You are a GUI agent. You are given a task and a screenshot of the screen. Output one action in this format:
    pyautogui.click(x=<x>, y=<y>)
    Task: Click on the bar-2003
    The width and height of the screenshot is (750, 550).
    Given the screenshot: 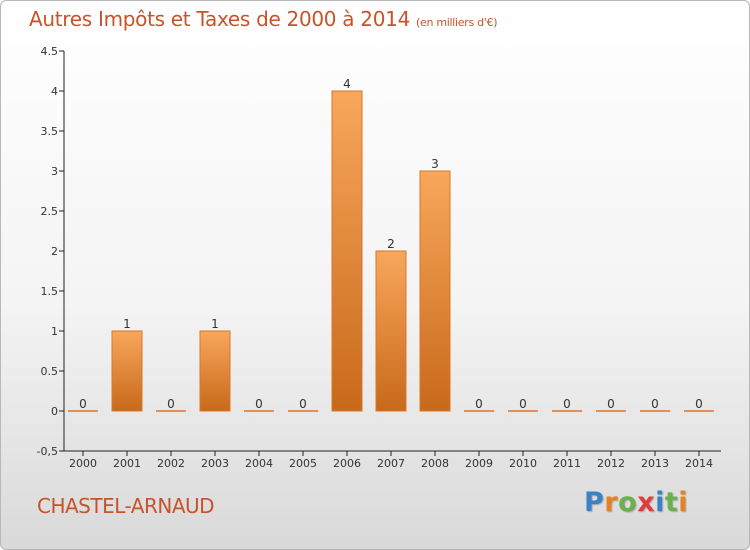 What is the action you would take?
    pyautogui.click(x=215, y=371)
    